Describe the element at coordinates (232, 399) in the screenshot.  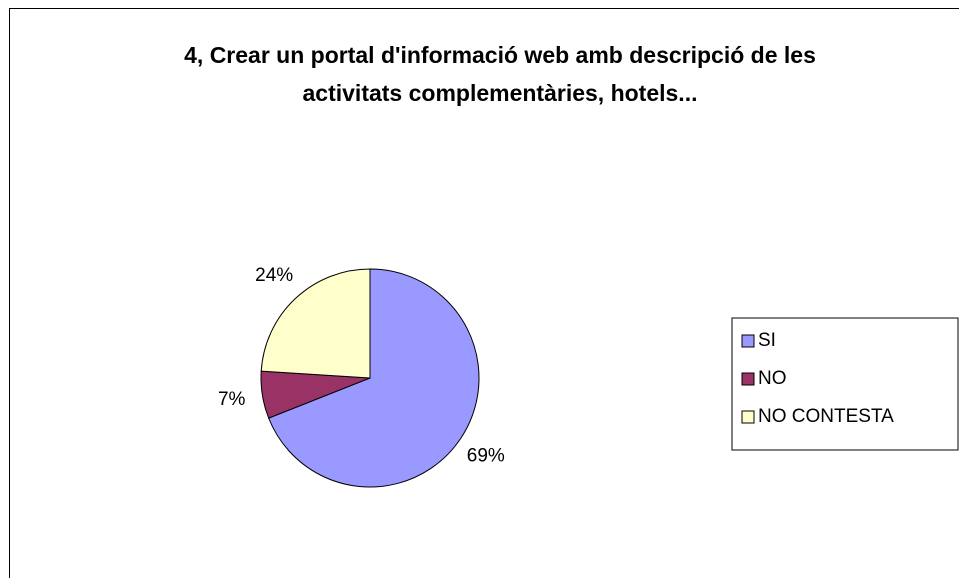
I see `data-label: 7%` at that location.